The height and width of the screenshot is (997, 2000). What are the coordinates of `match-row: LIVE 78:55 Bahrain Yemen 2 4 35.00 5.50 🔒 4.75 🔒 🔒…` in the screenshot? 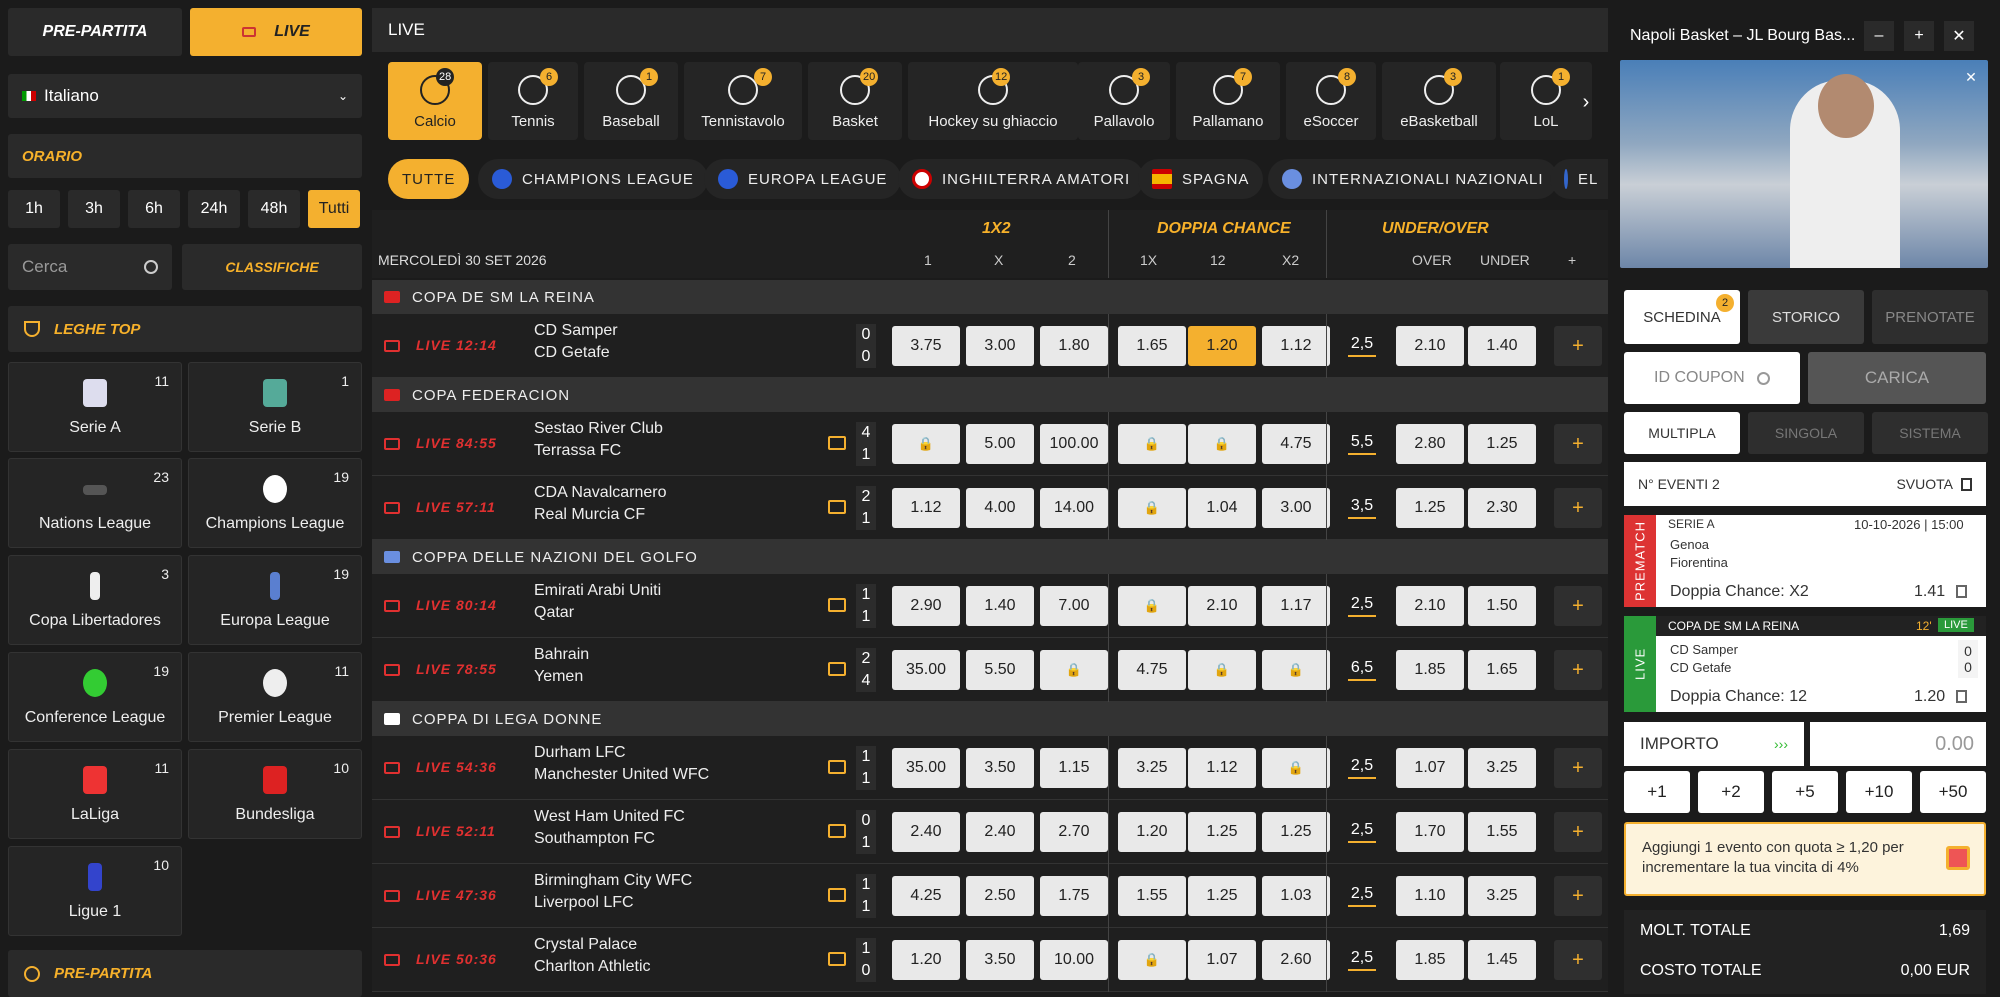 It's located at (990, 670).